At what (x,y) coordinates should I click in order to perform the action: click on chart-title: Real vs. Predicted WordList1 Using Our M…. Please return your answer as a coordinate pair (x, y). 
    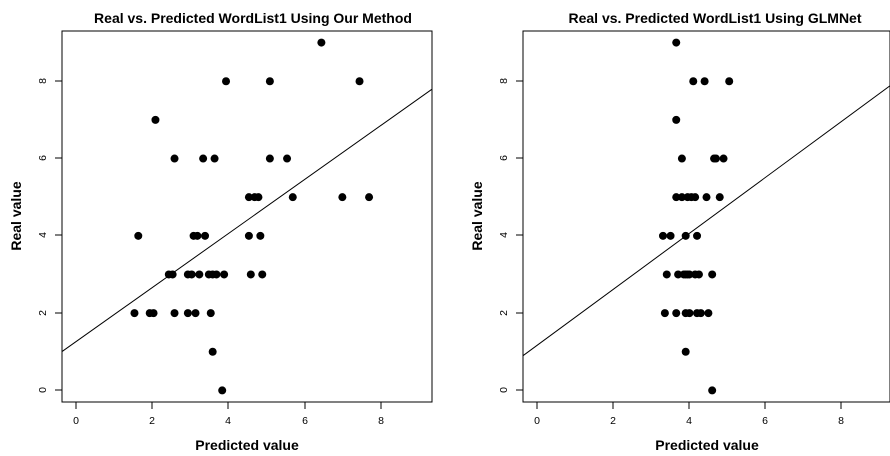
    Looking at the image, I should click on (253, 18).